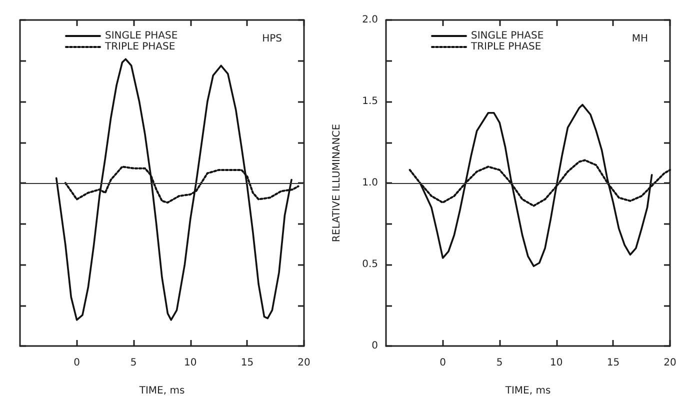 The height and width of the screenshot is (413, 696). I want to click on y-axis-title: RELATIVE ILLUMINANCE, so click(337, 183).